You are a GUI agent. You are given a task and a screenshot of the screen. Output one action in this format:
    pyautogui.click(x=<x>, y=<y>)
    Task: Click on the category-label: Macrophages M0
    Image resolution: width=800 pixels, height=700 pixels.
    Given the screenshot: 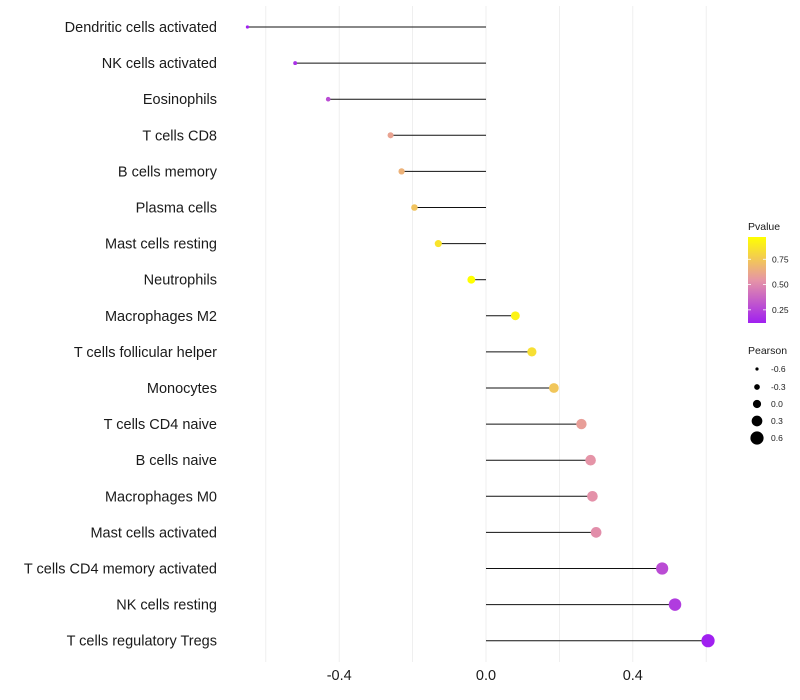 What is the action you would take?
    pyautogui.click(x=161, y=497)
    